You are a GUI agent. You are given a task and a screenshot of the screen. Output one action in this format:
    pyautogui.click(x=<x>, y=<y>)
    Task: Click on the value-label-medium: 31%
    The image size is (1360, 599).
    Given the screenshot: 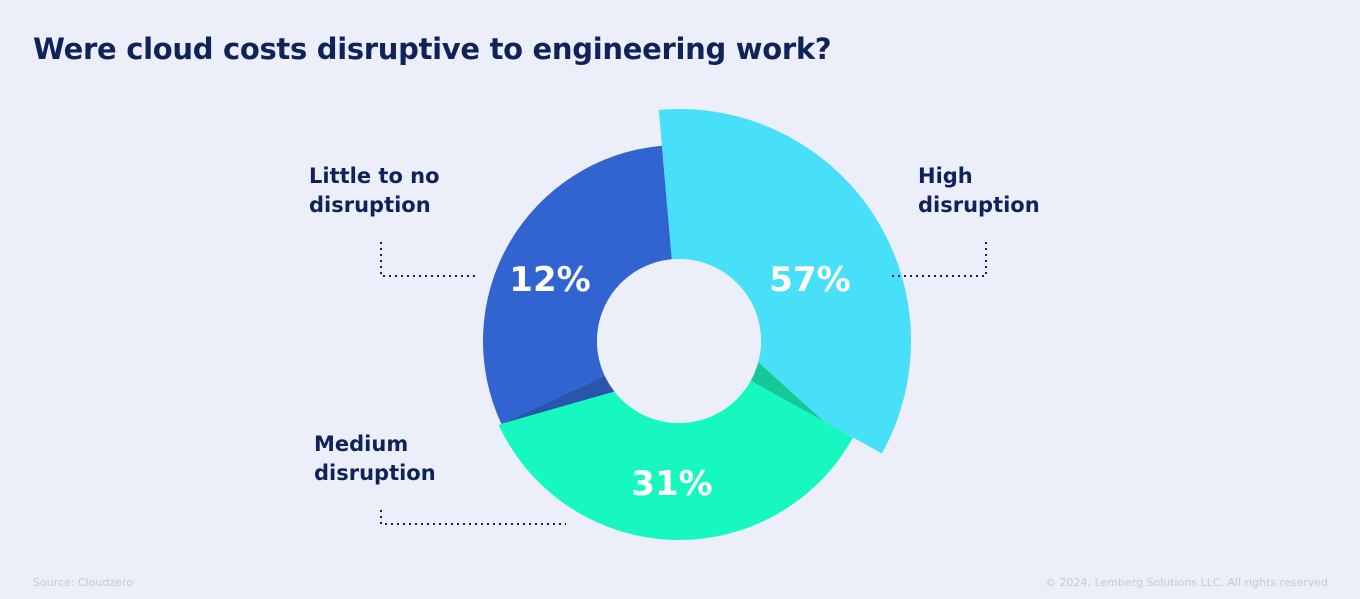 What is the action you would take?
    pyautogui.click(x=671, y=484)
    